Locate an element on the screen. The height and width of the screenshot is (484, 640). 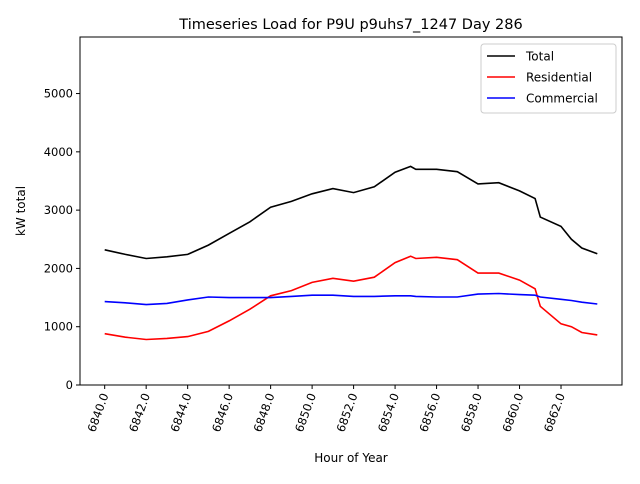
y-tick-label: 4000 is located at coordinates (58, 152).